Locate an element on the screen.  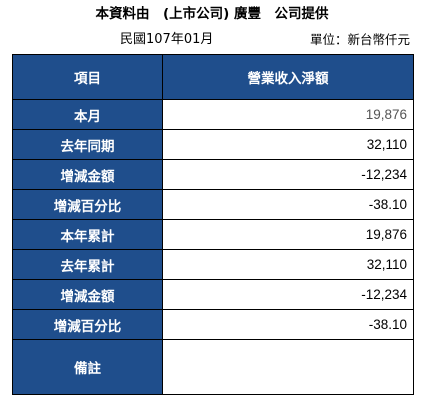
table-row: 本年累計 19,876 is located at coordinates (213, 234).